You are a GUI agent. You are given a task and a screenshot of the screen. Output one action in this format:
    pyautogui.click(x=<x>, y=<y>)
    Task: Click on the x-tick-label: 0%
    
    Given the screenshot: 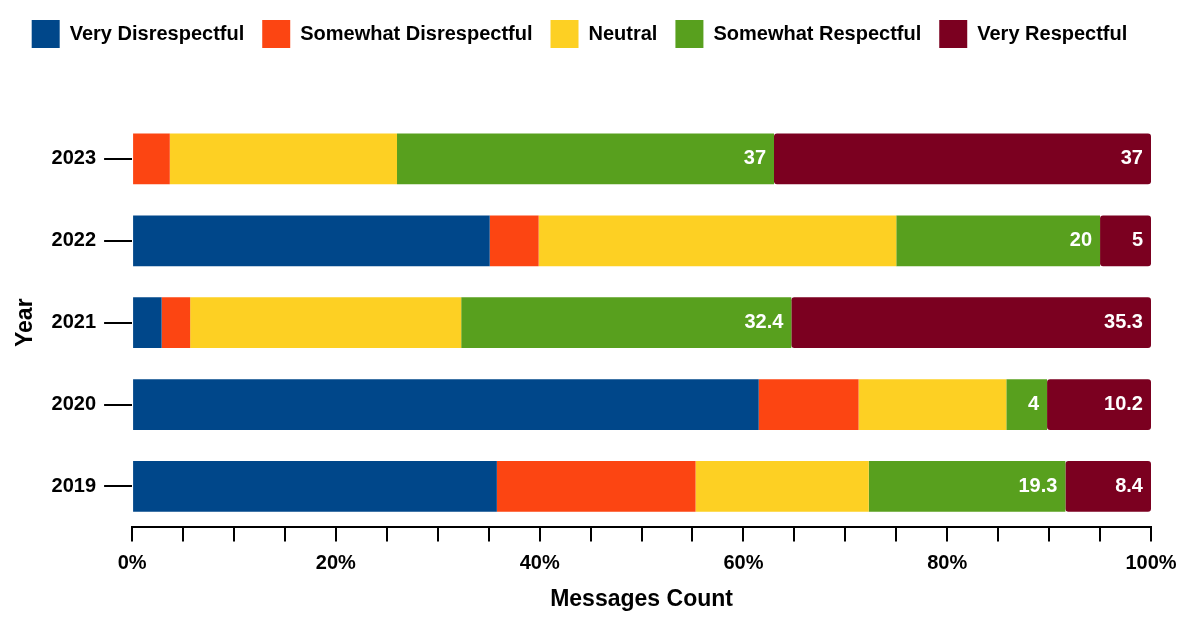 What is the action you would take?
    pyautogui.click(x=132, y=561)
    